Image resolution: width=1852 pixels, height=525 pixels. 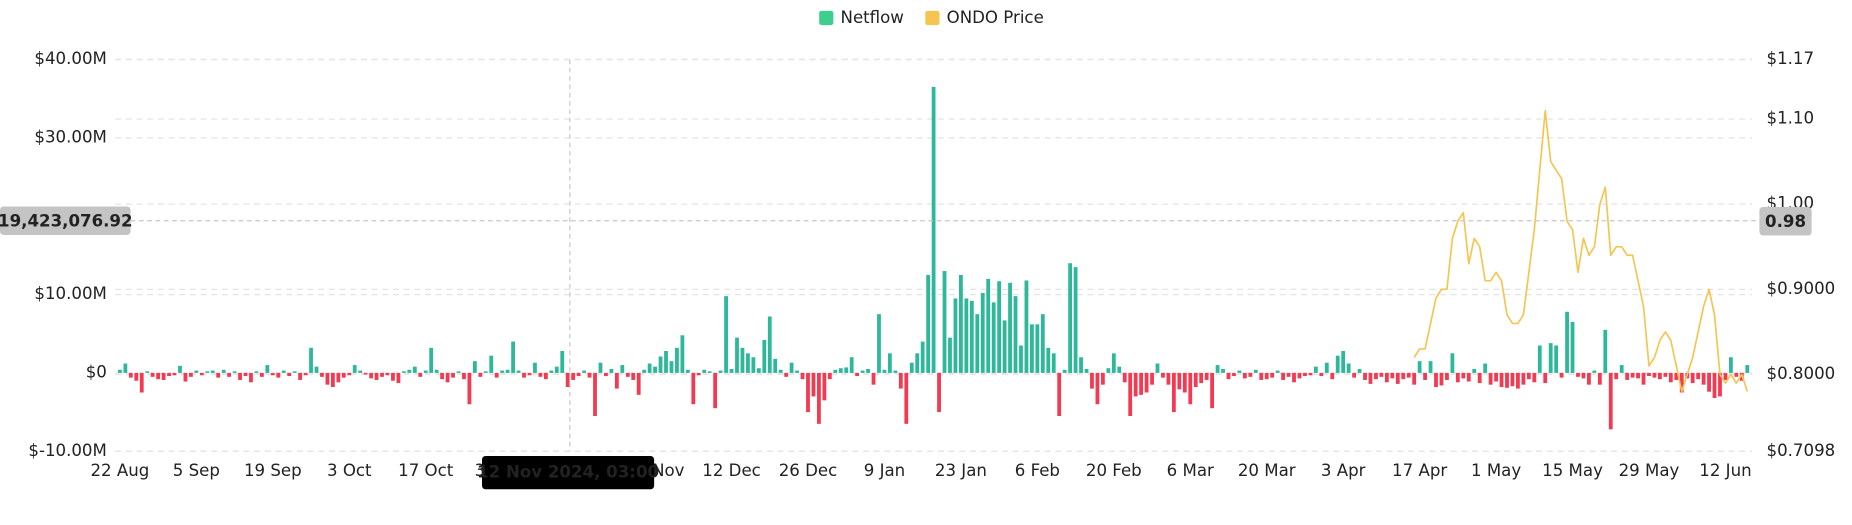 I want to click on y2-tick-label: $1.10, so click(x=1791, y=118).